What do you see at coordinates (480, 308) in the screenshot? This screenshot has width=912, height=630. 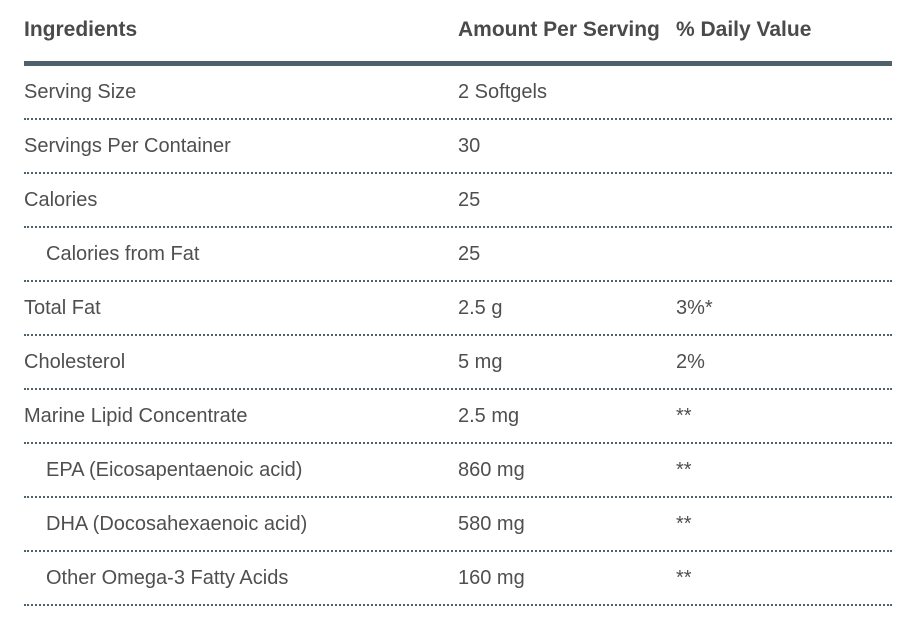 I see `amount-cell: 2.5 g` at bounding box center [480, 308].